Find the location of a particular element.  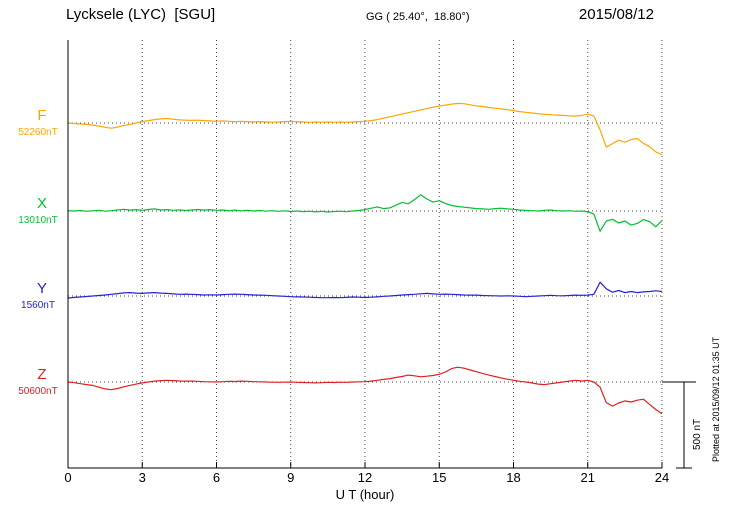

plotted-at-note: Plotted at 2015/09/12 01:35 UT is located at coordinates (716, 399).